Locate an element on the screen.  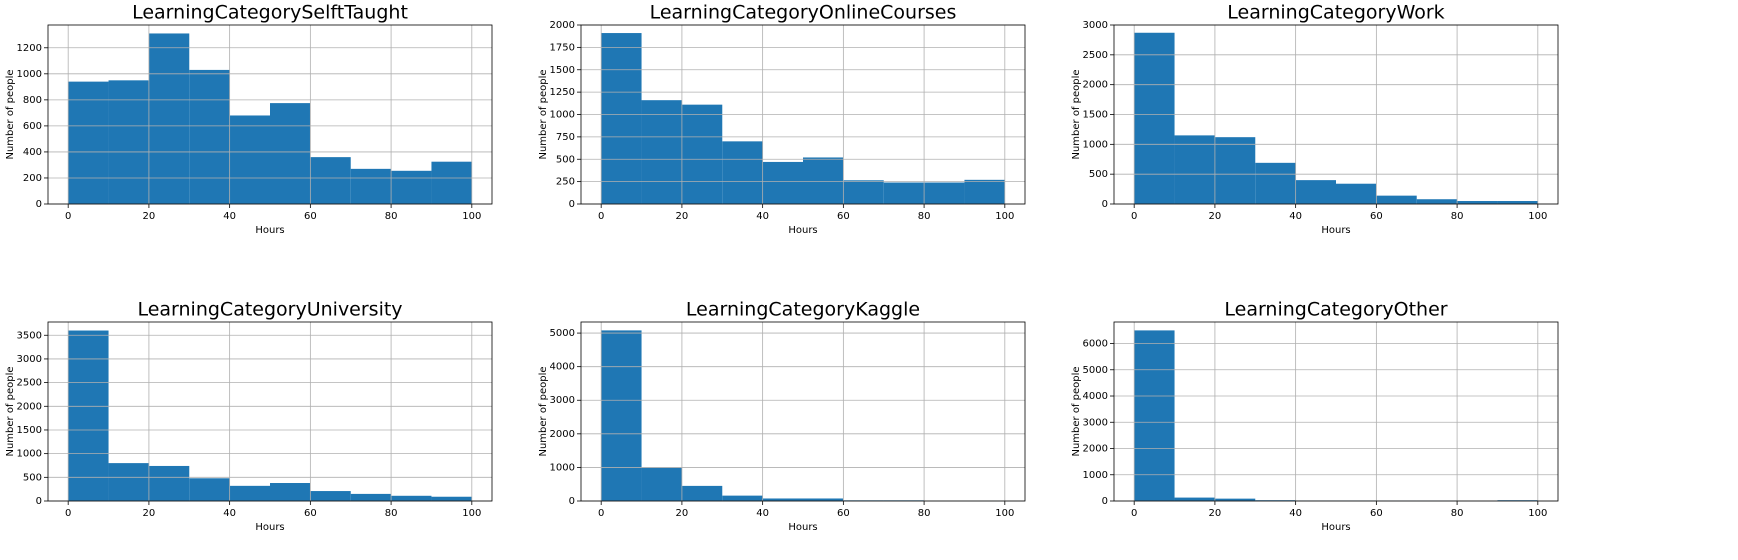
y-tick-label: 250 is located at coordinates (565, 182).